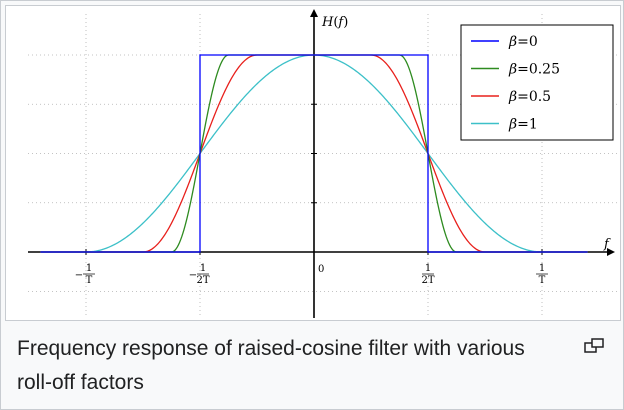 The width and height of the screenshot is (624, 410). I want to click on enlarge-icon, so click(594, 346).